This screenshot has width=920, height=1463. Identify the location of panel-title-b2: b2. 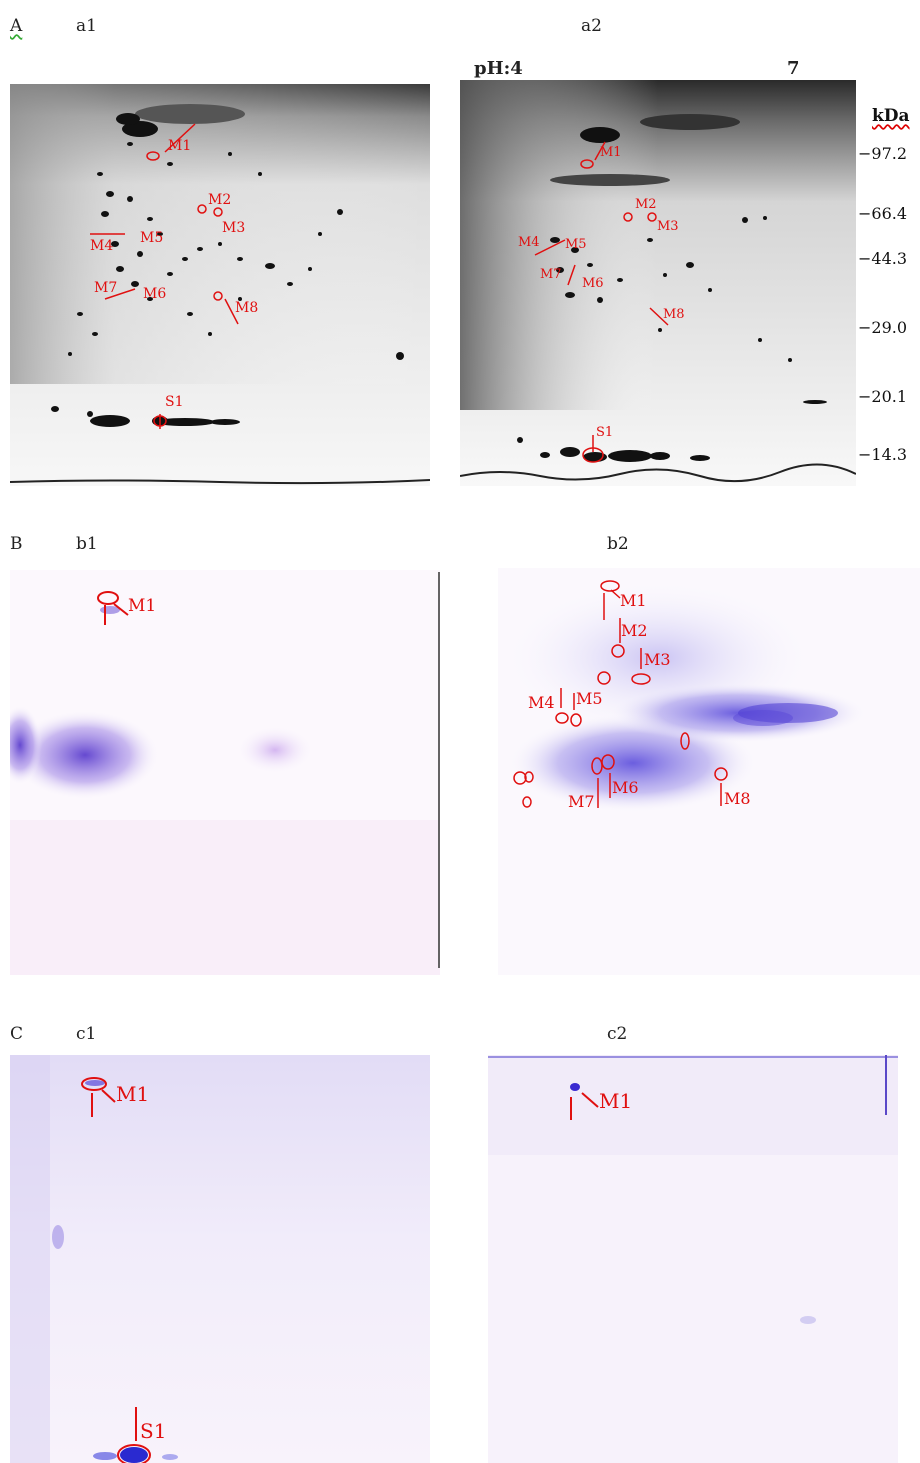
(618, 544).